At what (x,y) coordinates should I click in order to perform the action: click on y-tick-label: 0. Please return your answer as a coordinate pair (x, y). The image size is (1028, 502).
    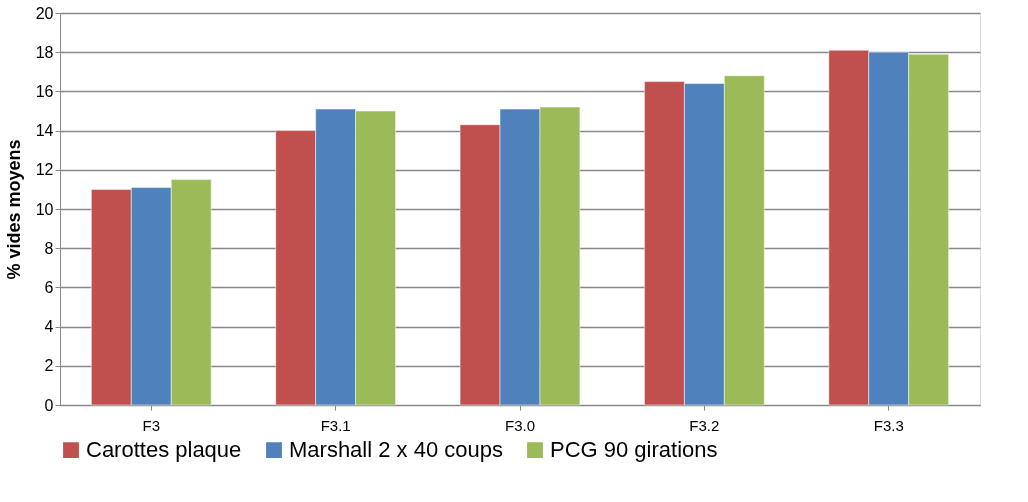
    Looking at the image, I should click on (49, 405).